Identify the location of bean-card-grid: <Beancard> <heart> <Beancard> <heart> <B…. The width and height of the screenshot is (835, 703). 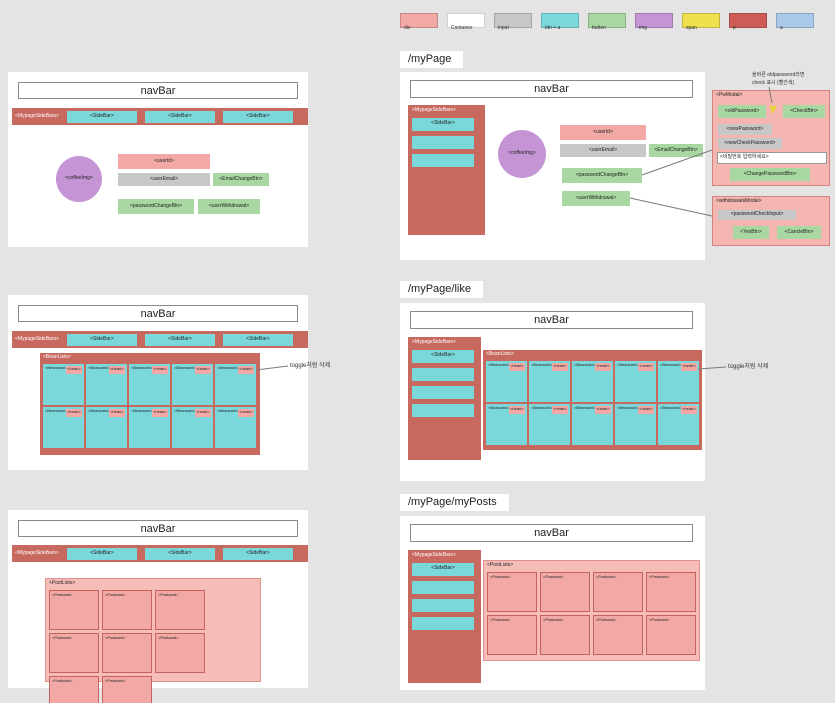
(151, 406).